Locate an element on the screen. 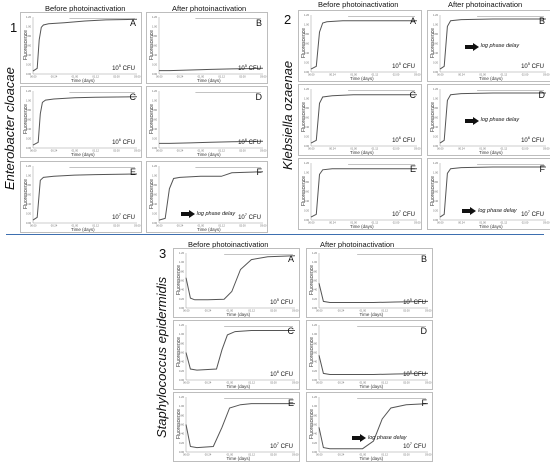 This screenshot has width=550, height=464. inoculum-exponent: 5 is located at coordinates (277, 299).